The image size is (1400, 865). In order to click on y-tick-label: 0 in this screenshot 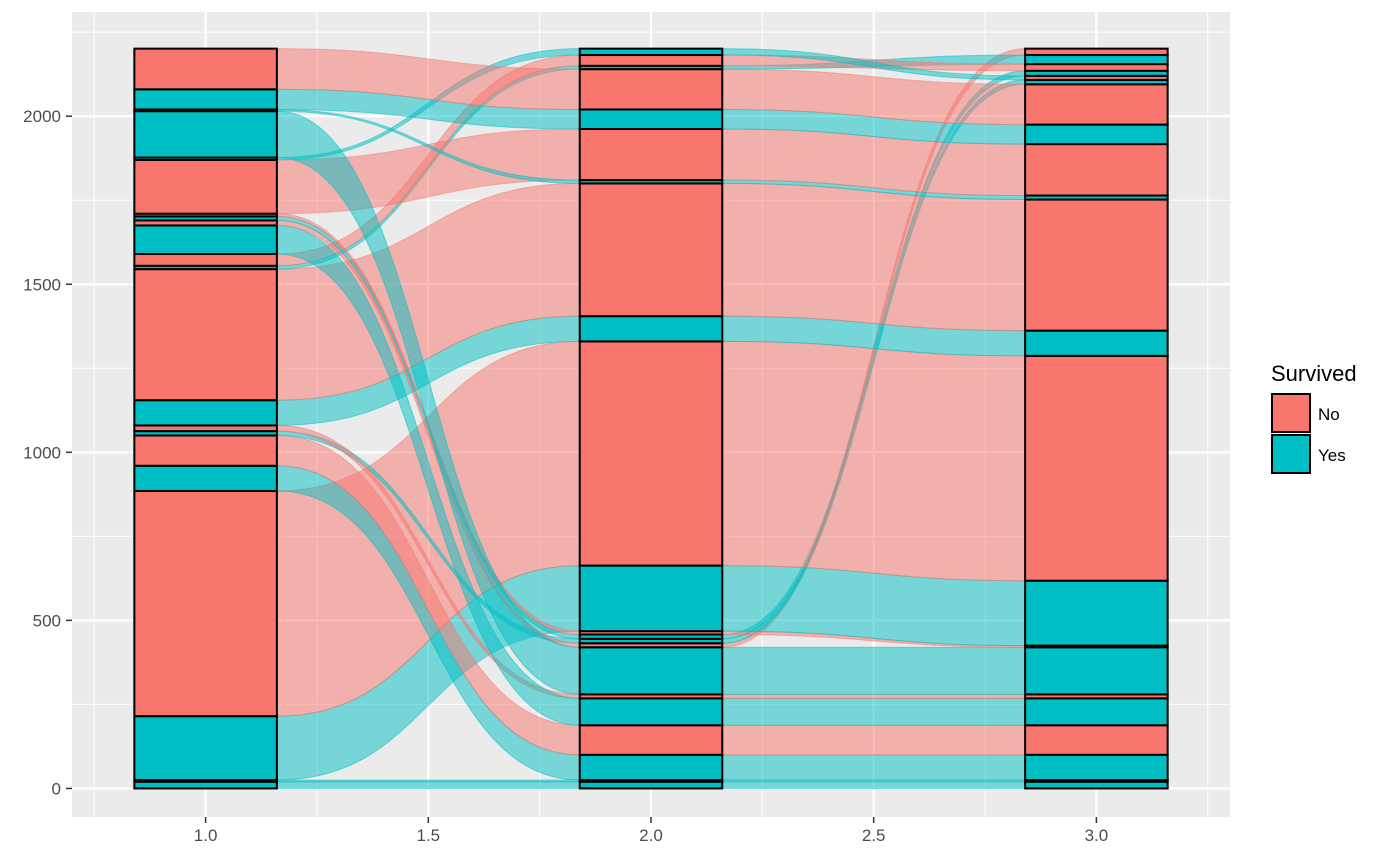, I will do `click(56, 788)`.